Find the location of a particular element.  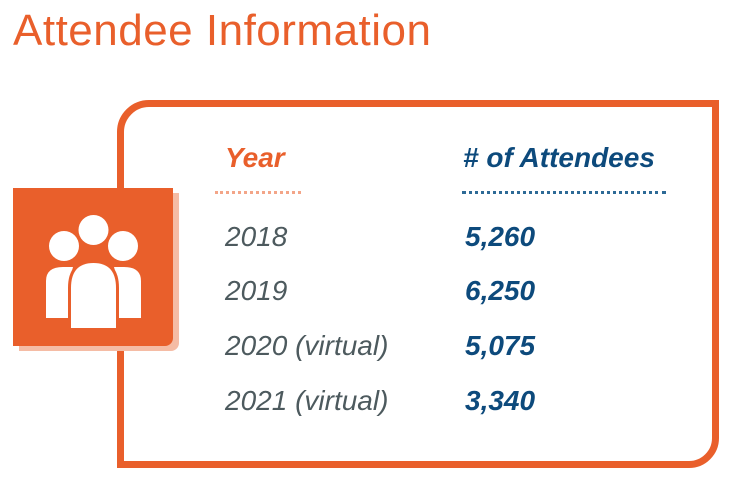

attendees-cell: 3,340 is located at coordinates (500, 400).